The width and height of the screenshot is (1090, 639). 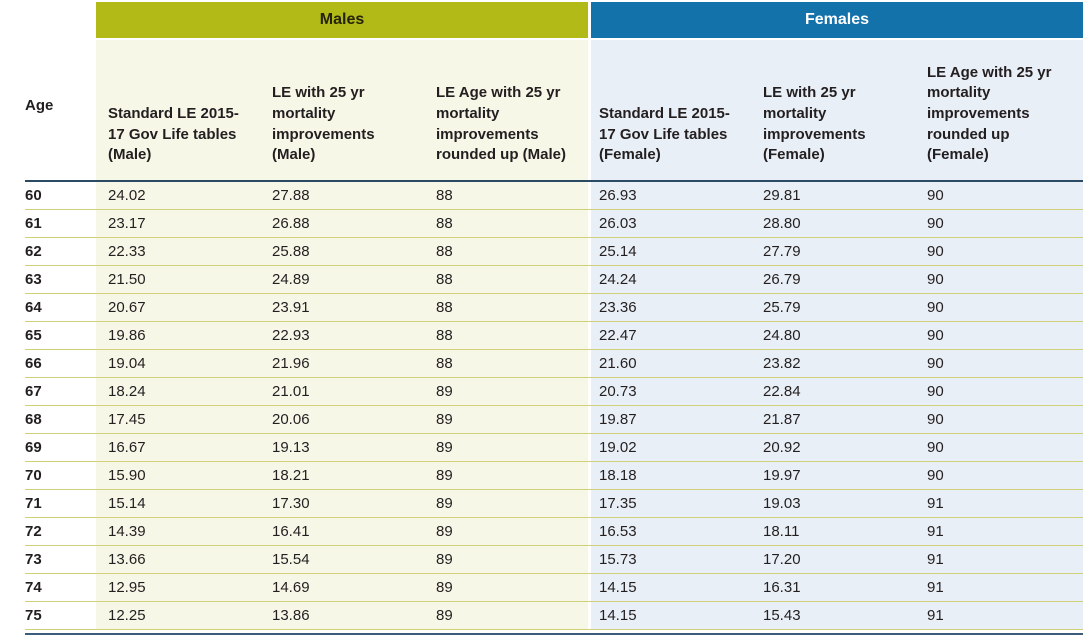 I want to click on female-improved-cell: 15.43, so click(x=837, y=615).